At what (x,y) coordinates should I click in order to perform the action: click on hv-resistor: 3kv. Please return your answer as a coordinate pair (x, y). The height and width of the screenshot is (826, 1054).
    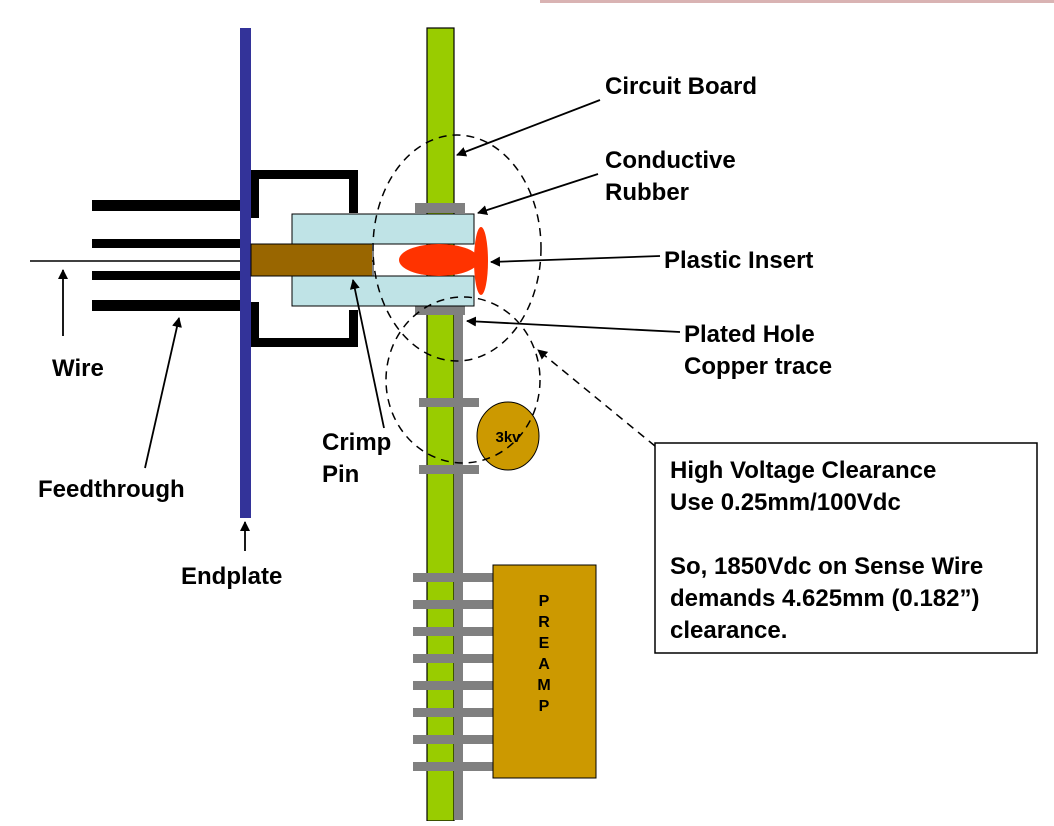
    Looking at the image, I should click on (508, 436).